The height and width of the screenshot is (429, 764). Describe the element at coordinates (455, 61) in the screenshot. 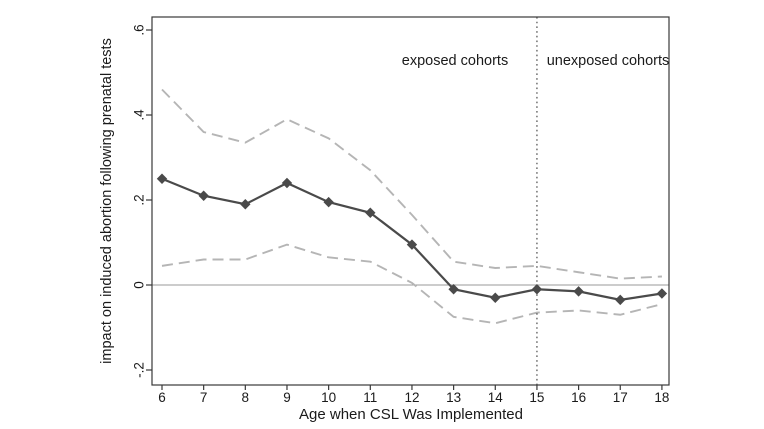

I see `annotation-exposed-cohorts: exposed cohorts` at that location.